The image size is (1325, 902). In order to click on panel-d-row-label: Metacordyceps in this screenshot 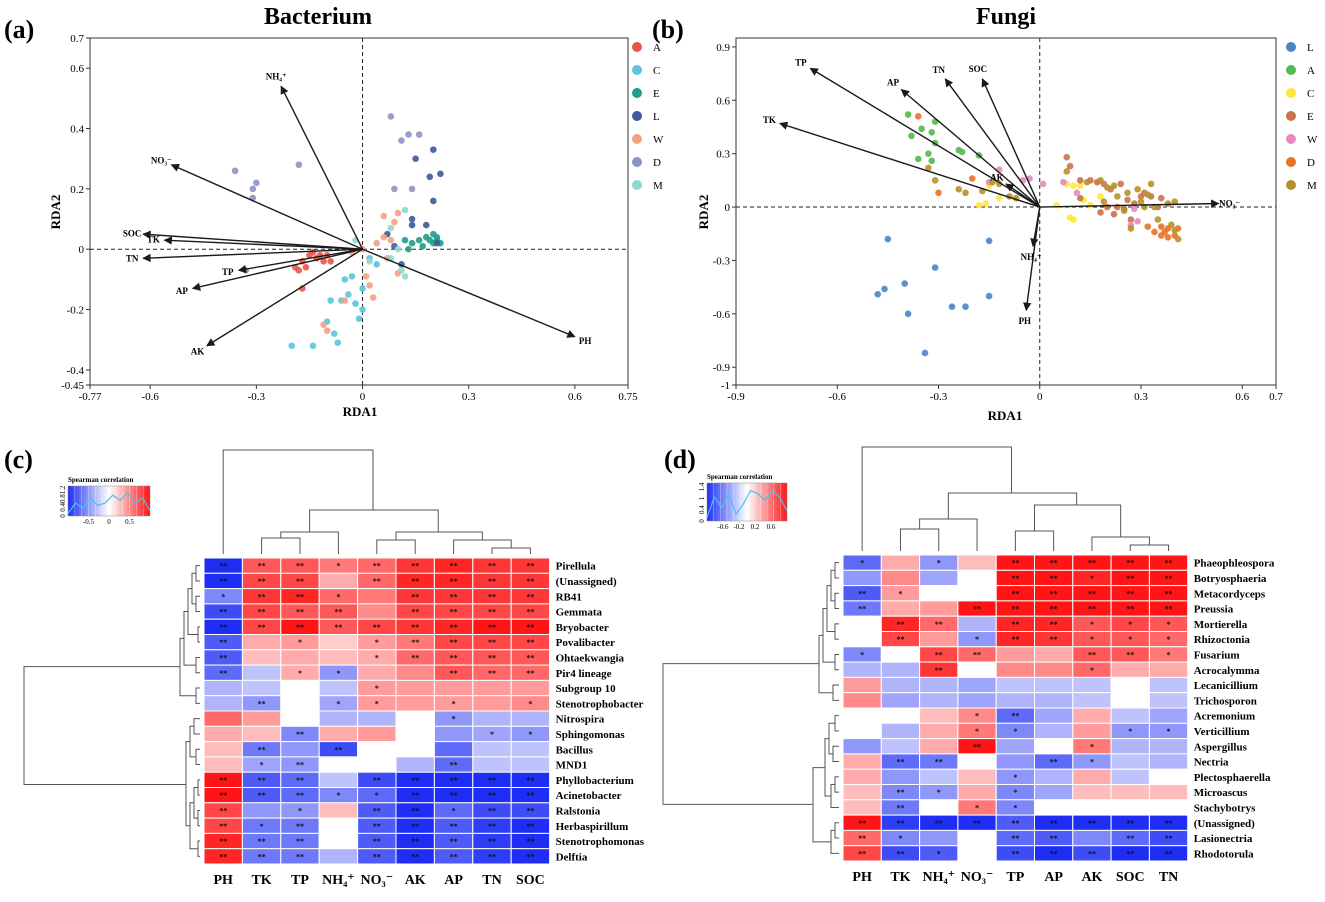, I will do `click(1230, 594)`.